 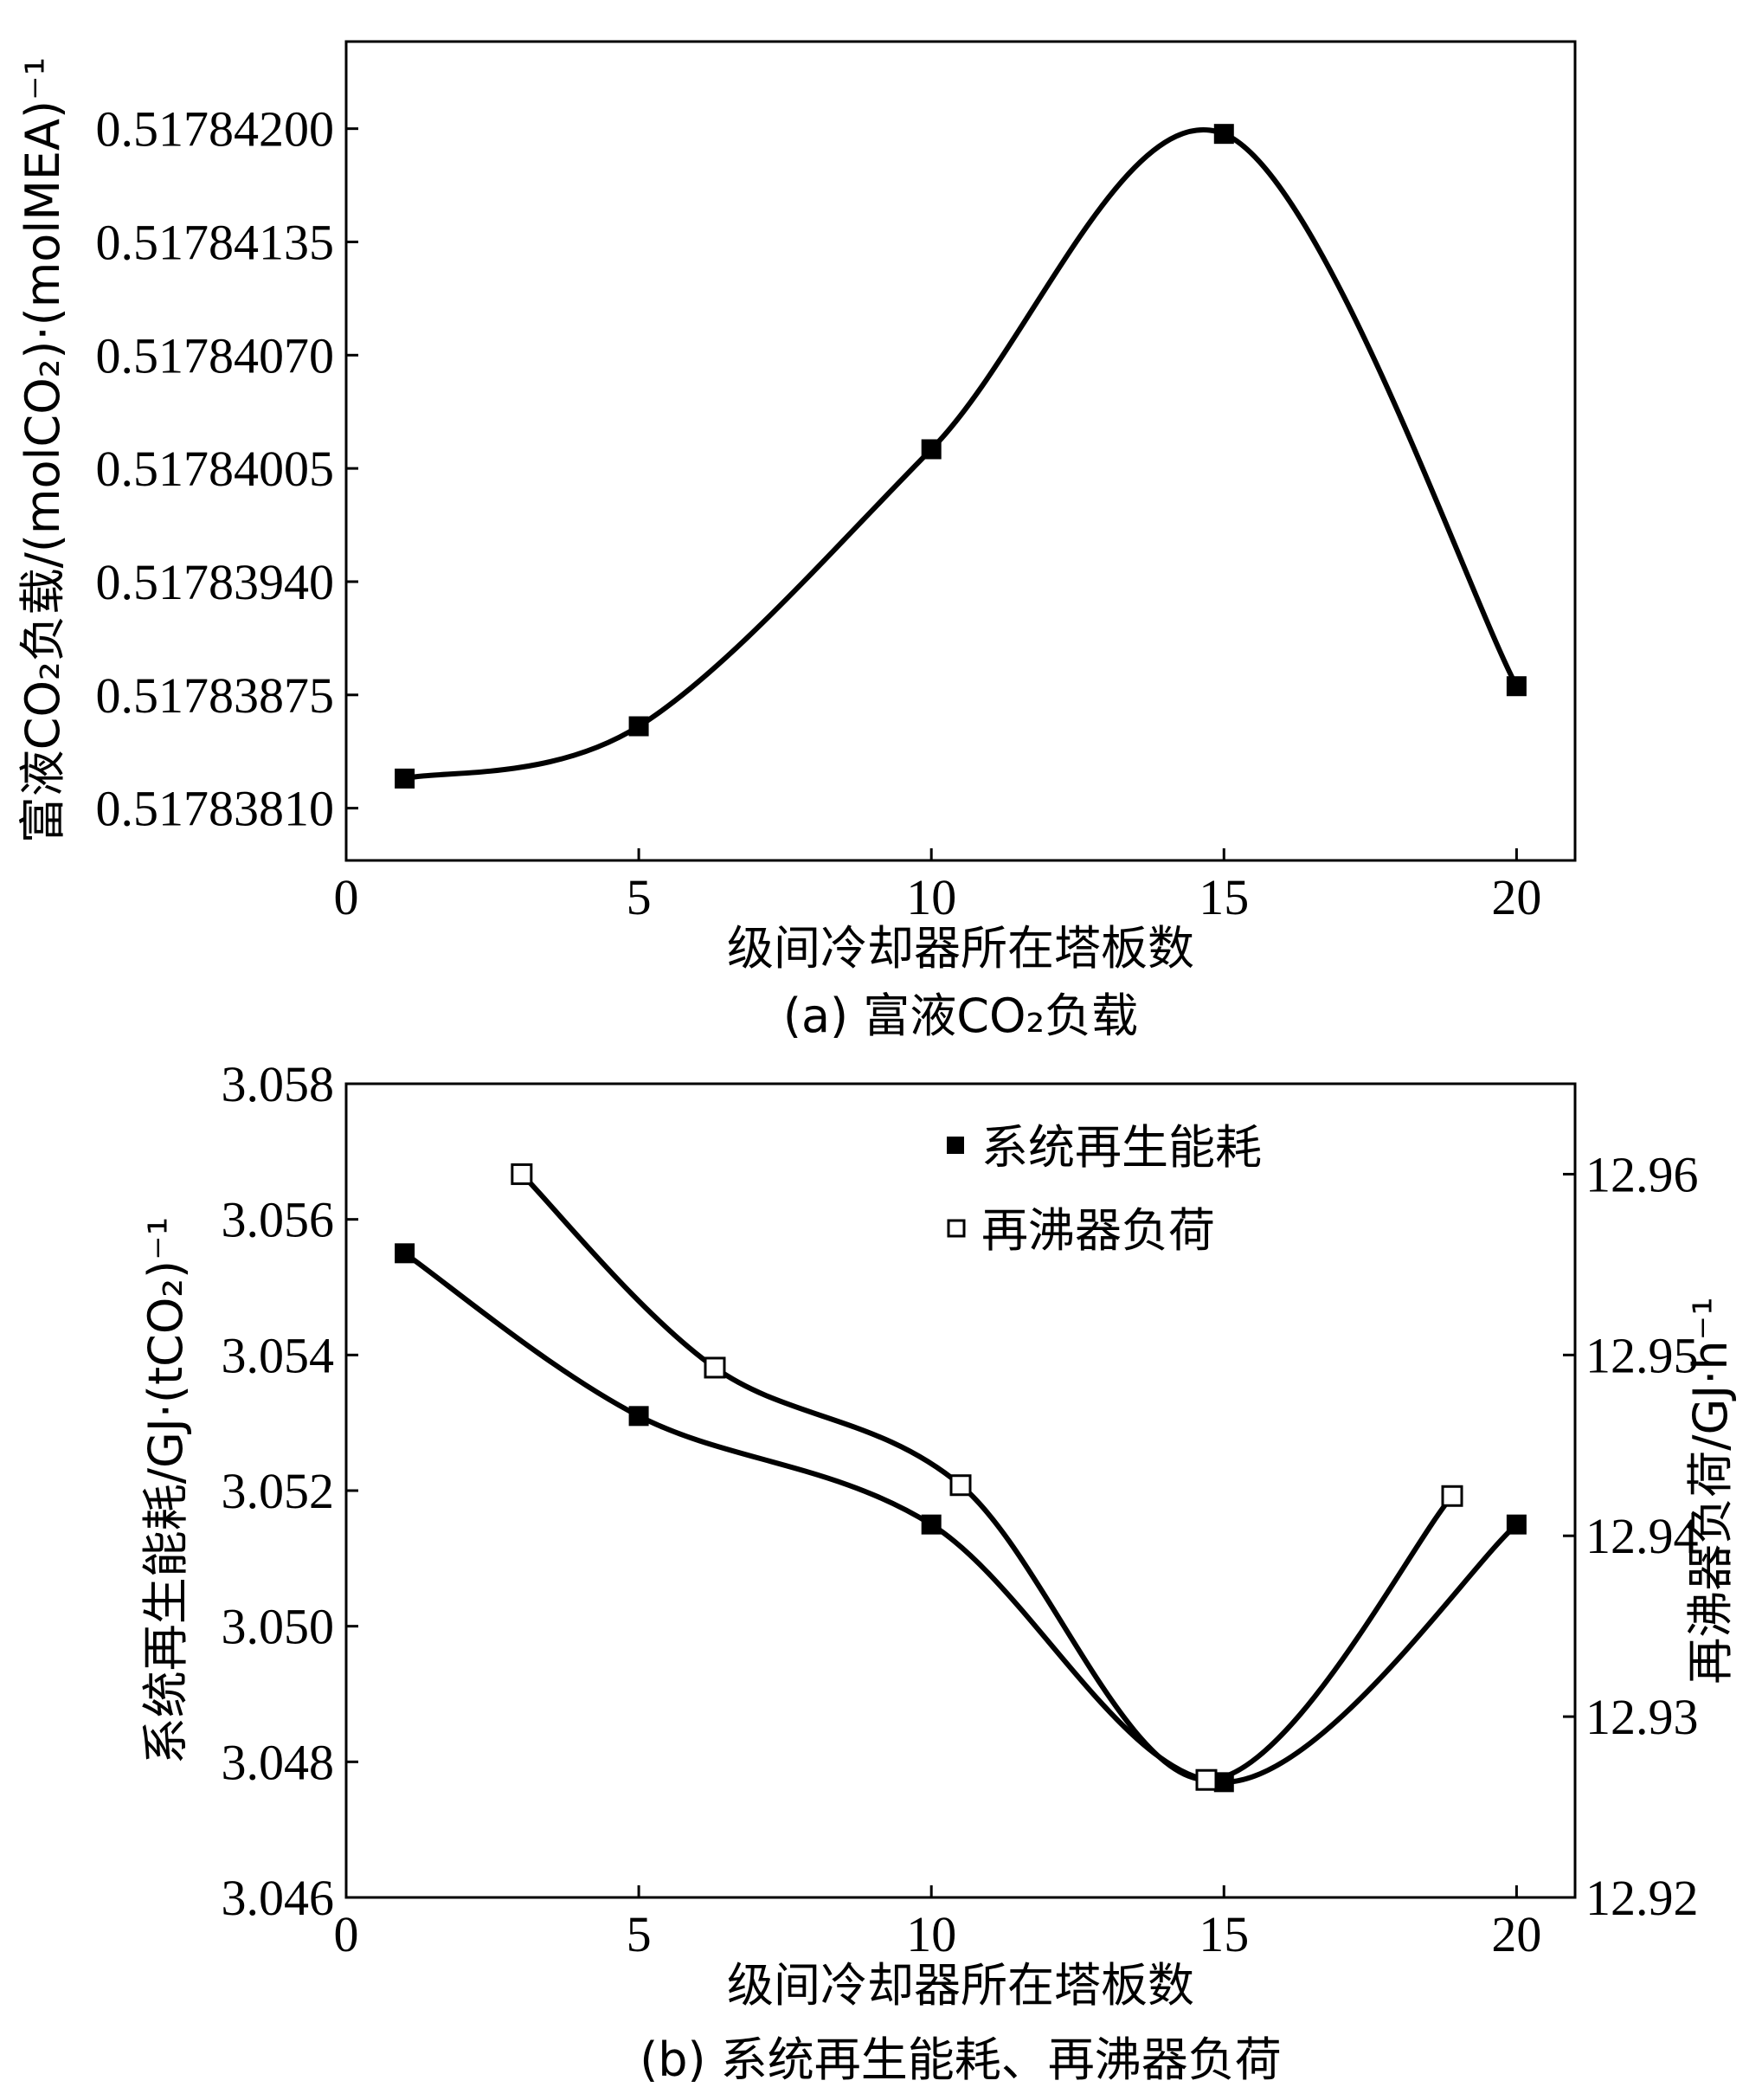 What do you see at coordinates (215, 582) in the screenshot?
I see `y-tick-label: 0.51783940` at bounding box center [215, 582].